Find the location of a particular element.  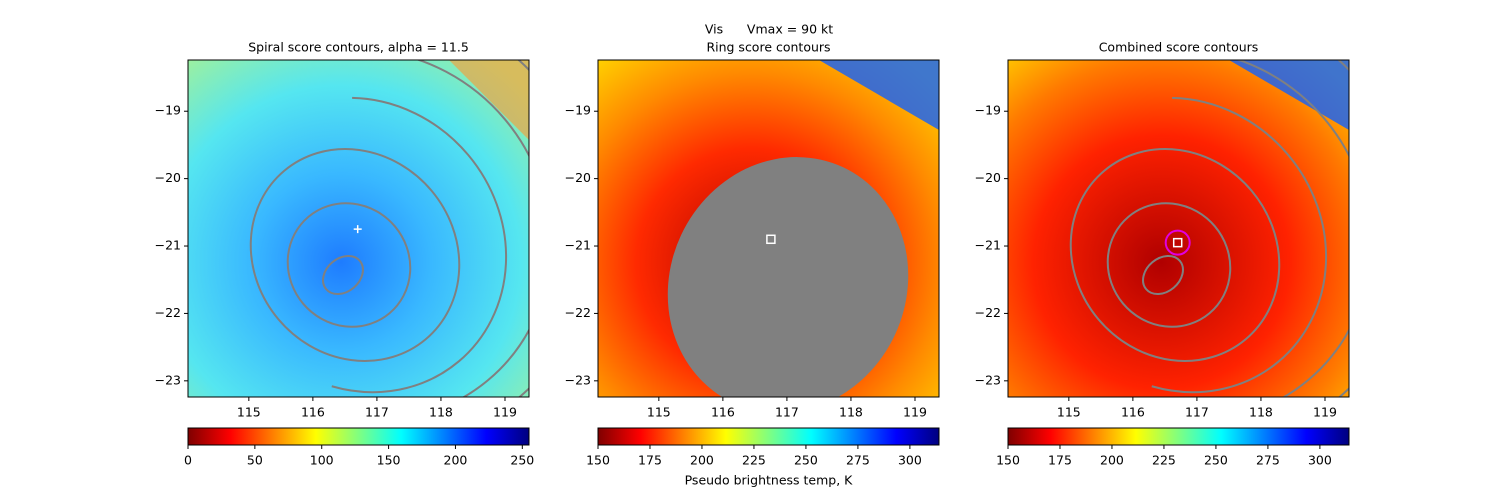

center-circle is located at coordinates (1177, 242).